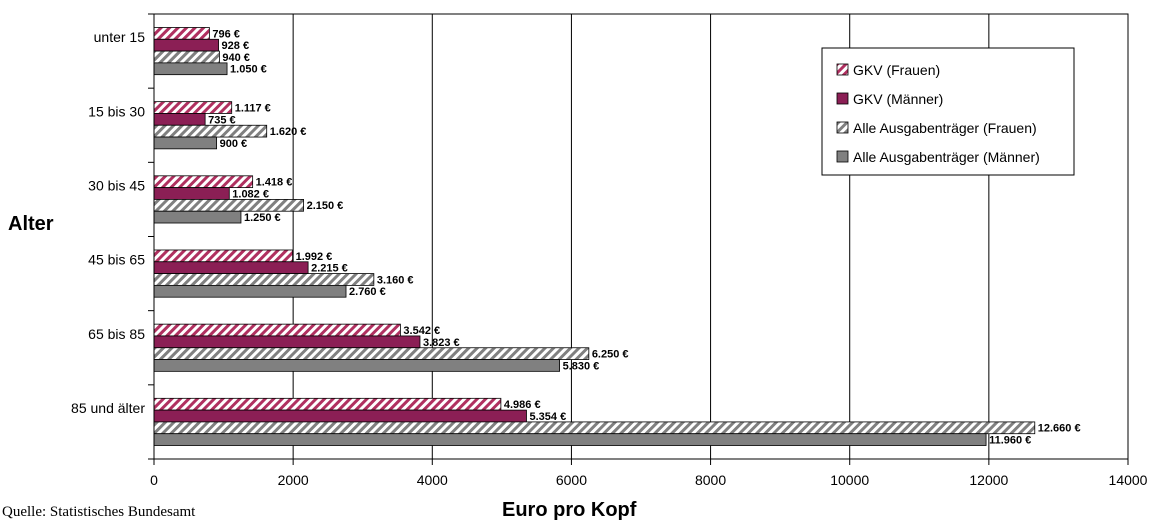  Describe the element at coordinates (253, 108) in the screenshot. I see `data-label: 1.117 €` at that location.